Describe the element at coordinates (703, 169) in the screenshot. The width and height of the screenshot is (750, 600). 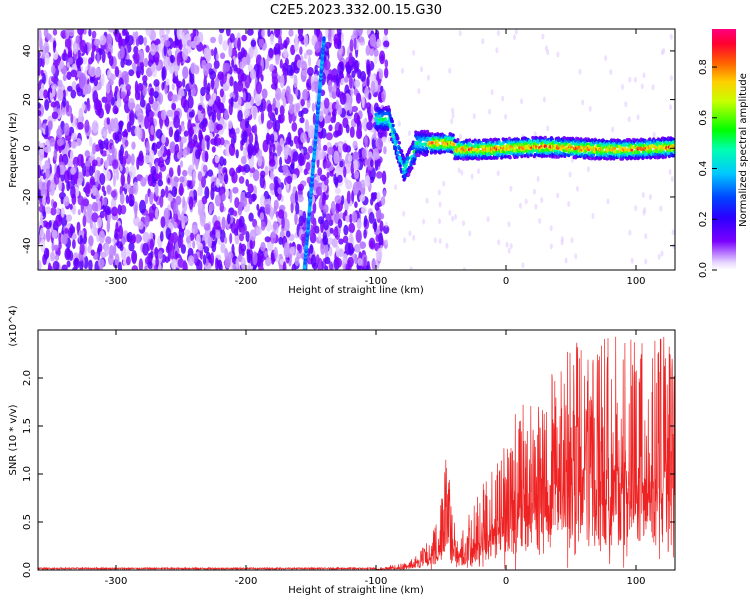
I see `colorbar-tick-label: 0.4` at that location.